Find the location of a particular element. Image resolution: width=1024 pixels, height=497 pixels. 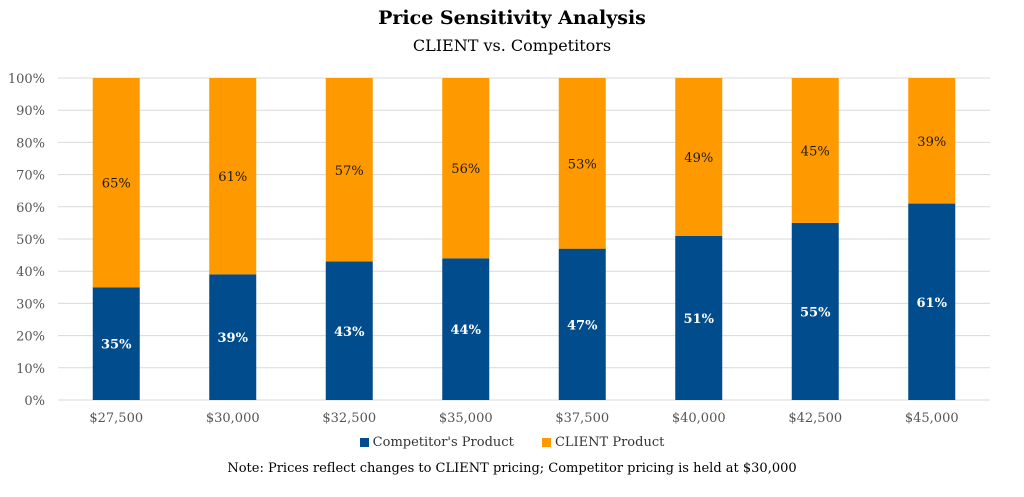

data-label-competitor: 44% is located at coordinates (466, 330).